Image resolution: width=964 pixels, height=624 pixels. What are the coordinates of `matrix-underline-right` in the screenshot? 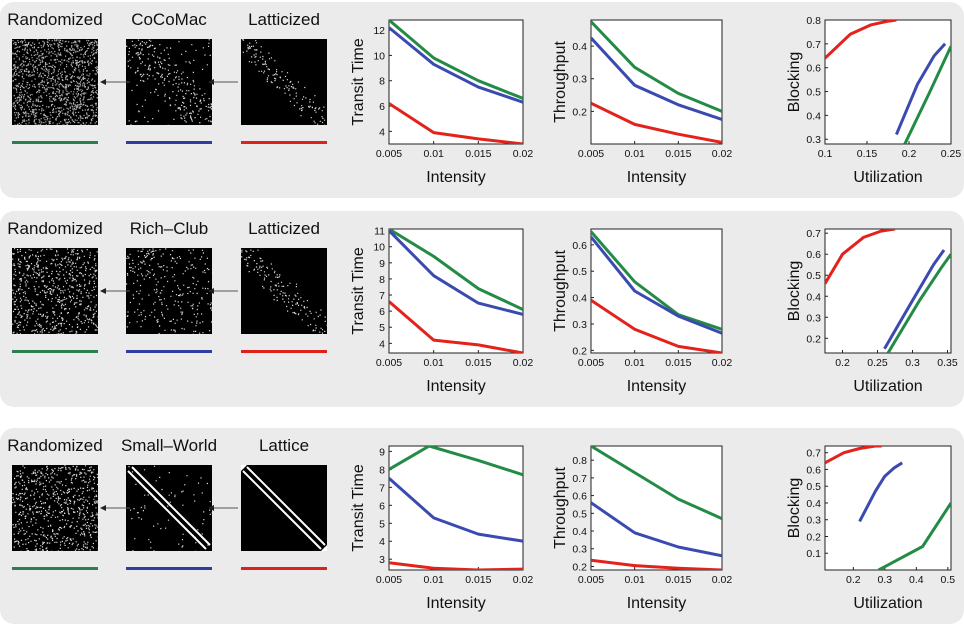 It's located at (284, 142).